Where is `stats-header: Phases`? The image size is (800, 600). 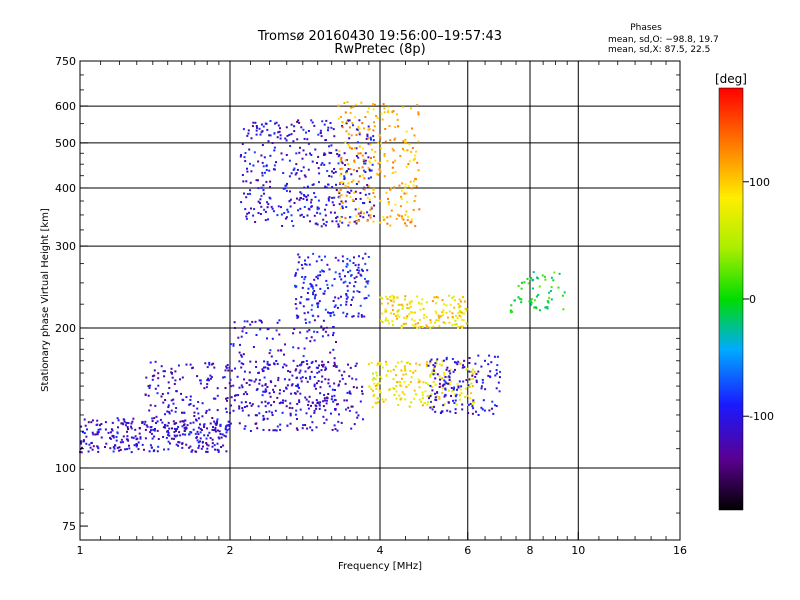
stats-header: Phases is located at coordinates (646, 28).